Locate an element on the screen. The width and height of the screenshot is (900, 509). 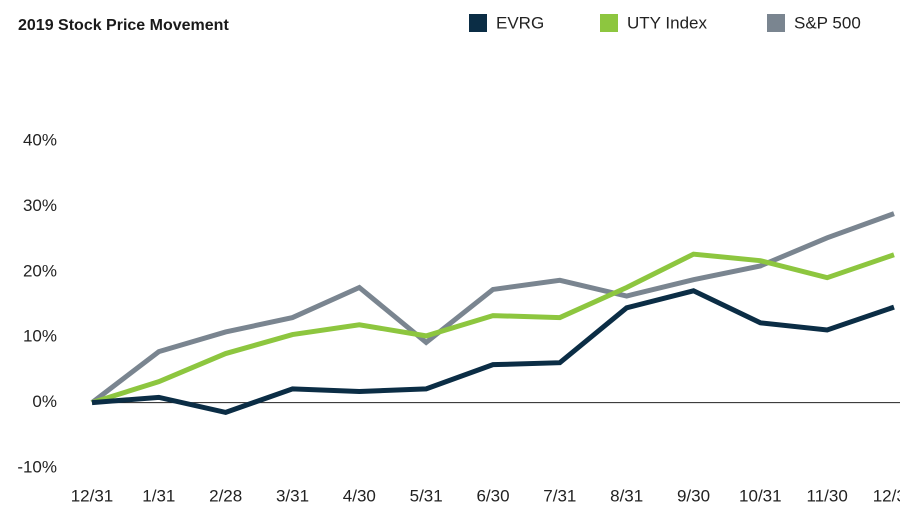
x-tick-label: 1/31 is located at coordinates (158, 495).